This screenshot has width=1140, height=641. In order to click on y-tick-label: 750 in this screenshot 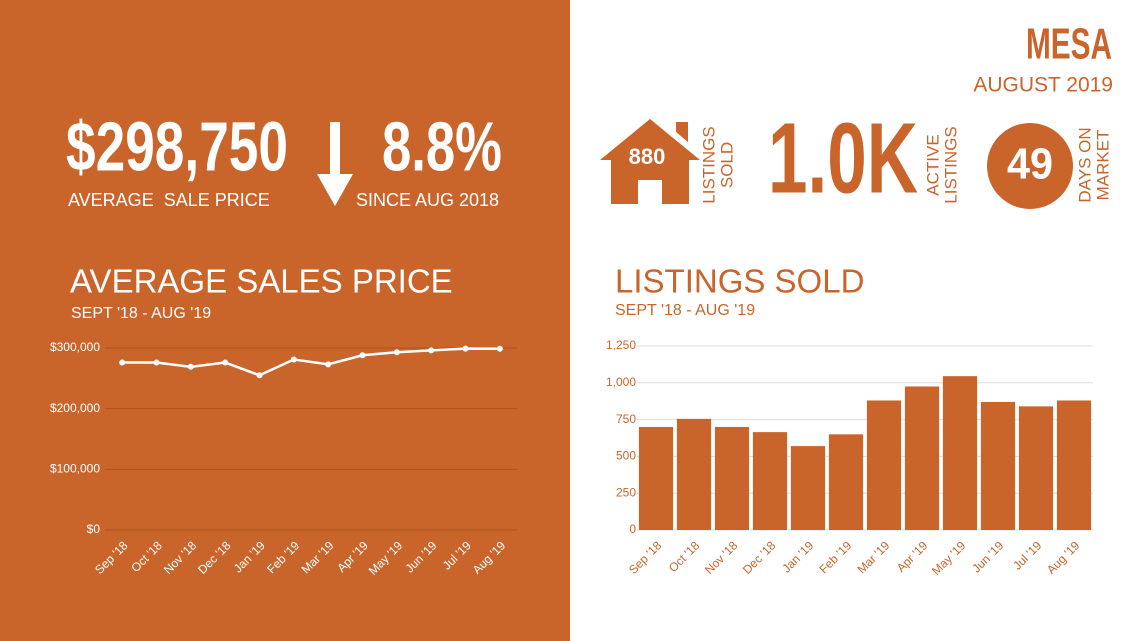, I will do `click(626, 419)`.